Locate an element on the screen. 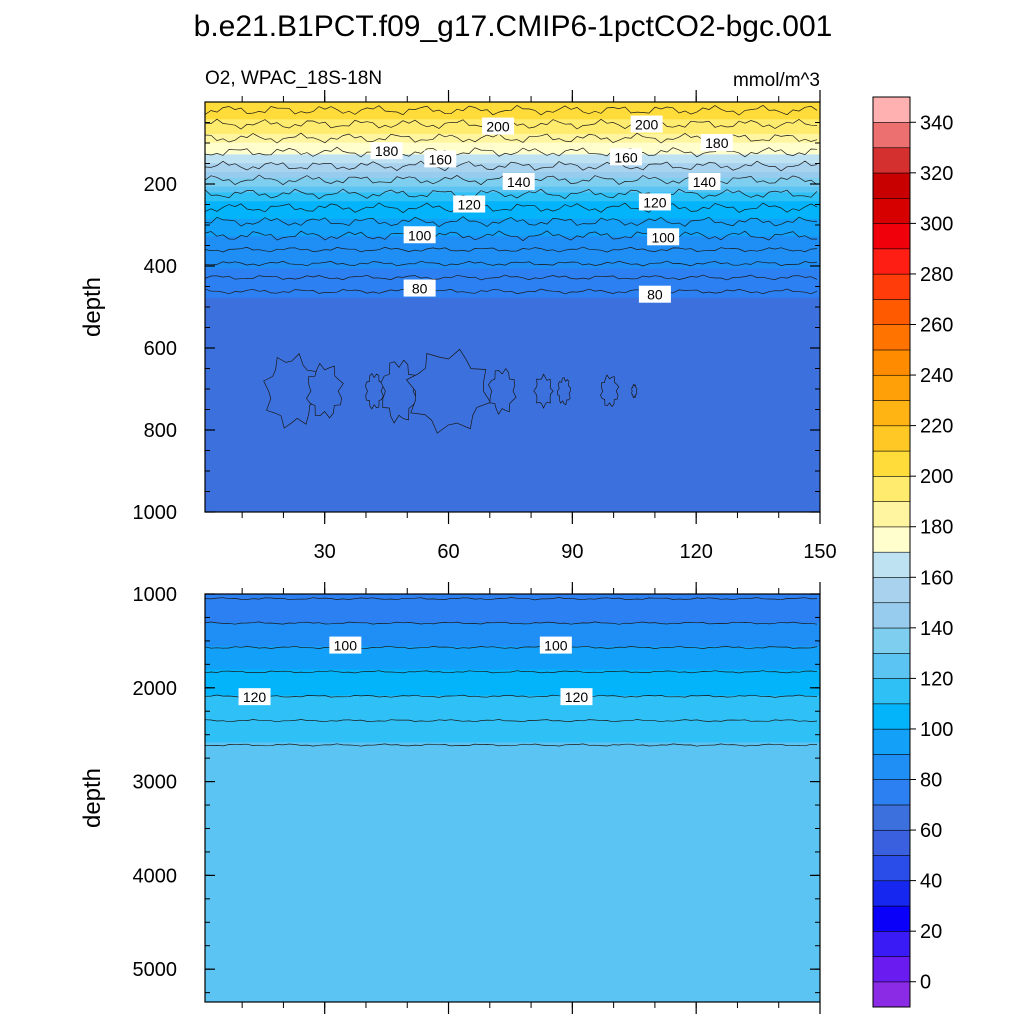  colorbar-tick-label: 40 is located at coordinates (931, 882).